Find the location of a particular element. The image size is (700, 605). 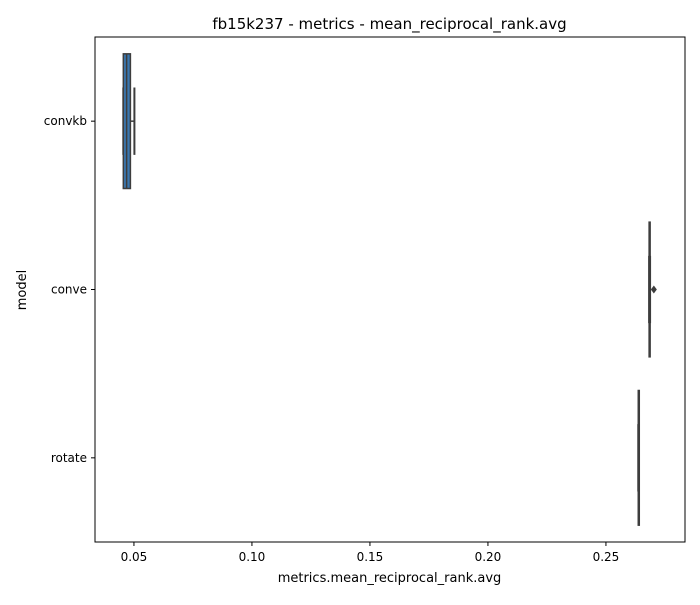

y-axis-label: model is located at coordinates (22, 290).